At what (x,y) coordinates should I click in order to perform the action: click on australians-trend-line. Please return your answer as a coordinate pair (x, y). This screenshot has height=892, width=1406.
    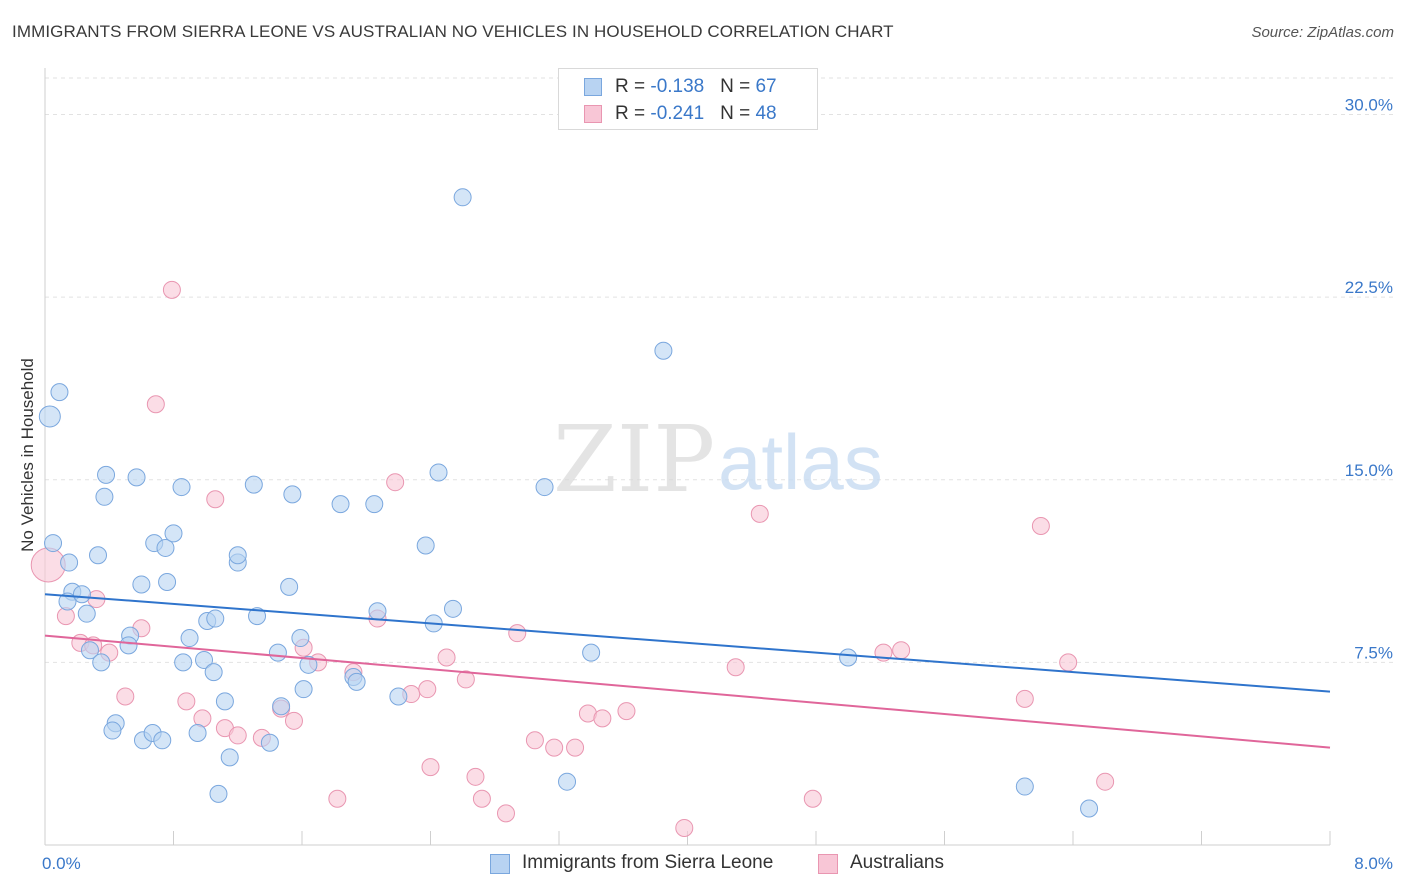
    Looking at the image, I should click on (687, 691).